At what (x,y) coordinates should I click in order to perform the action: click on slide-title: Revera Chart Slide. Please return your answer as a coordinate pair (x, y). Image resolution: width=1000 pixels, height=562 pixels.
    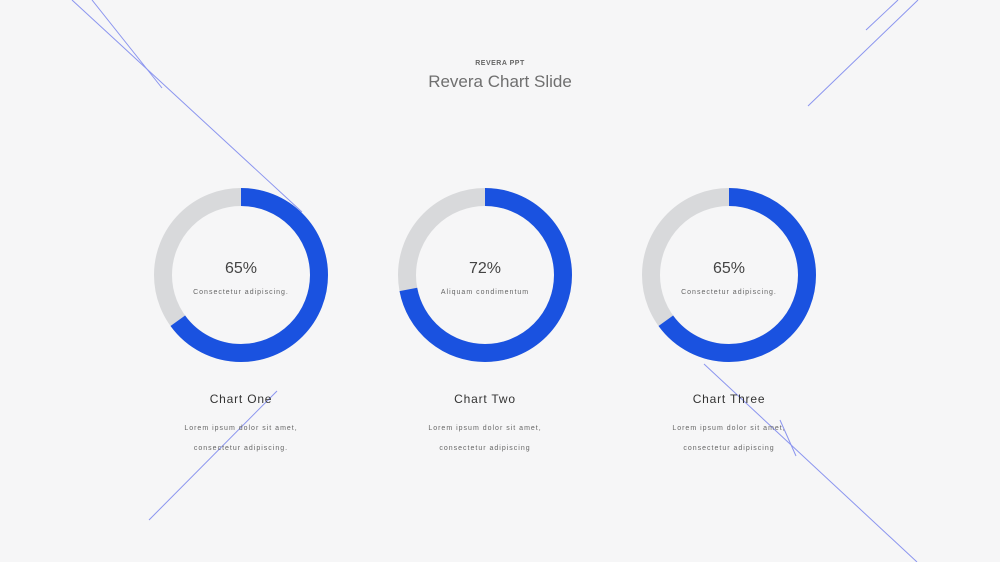
    Looking at the image, I should click on (500, 81).